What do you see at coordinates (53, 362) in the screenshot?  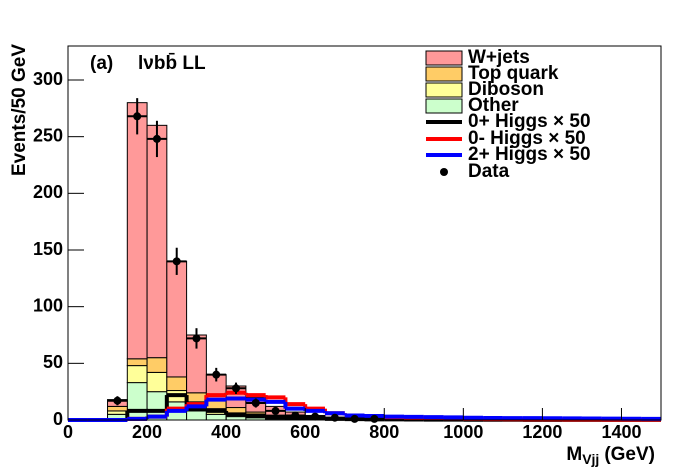 I see `y-tick-label: 50` at bounding box center [53, 362].